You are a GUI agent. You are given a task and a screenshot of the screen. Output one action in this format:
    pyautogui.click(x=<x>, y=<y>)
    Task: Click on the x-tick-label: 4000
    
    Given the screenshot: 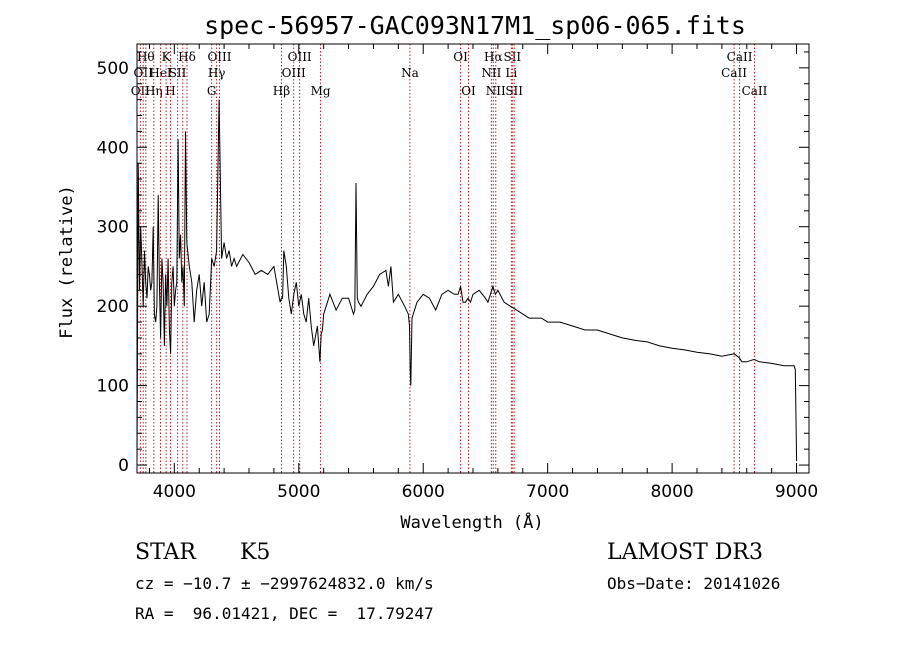 What is the action you would take?
    pyautogui.click(x=174, y=492)
    